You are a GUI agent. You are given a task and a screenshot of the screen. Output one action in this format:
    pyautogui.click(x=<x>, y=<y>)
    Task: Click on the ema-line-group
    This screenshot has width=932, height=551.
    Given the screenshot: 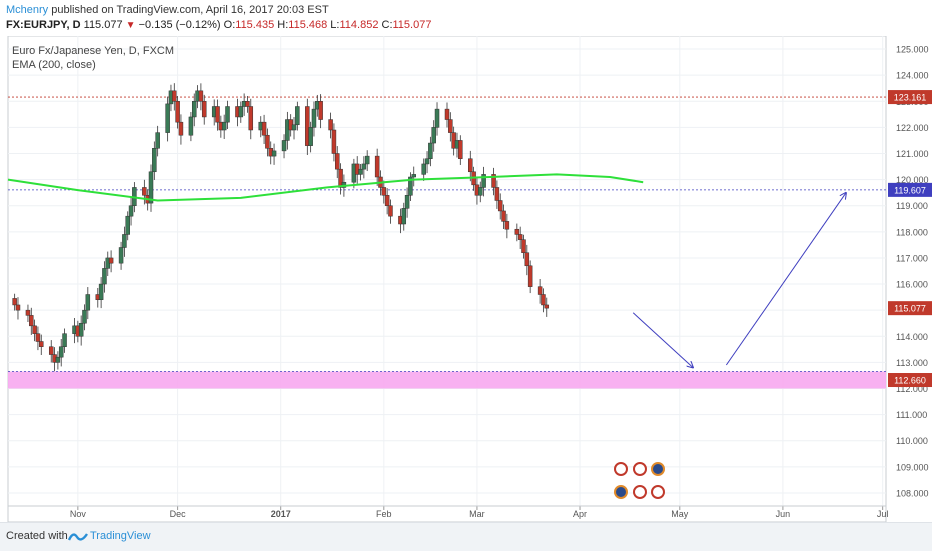 What is the action you would take?
    pyautogui.click(x=325, y=187)
    